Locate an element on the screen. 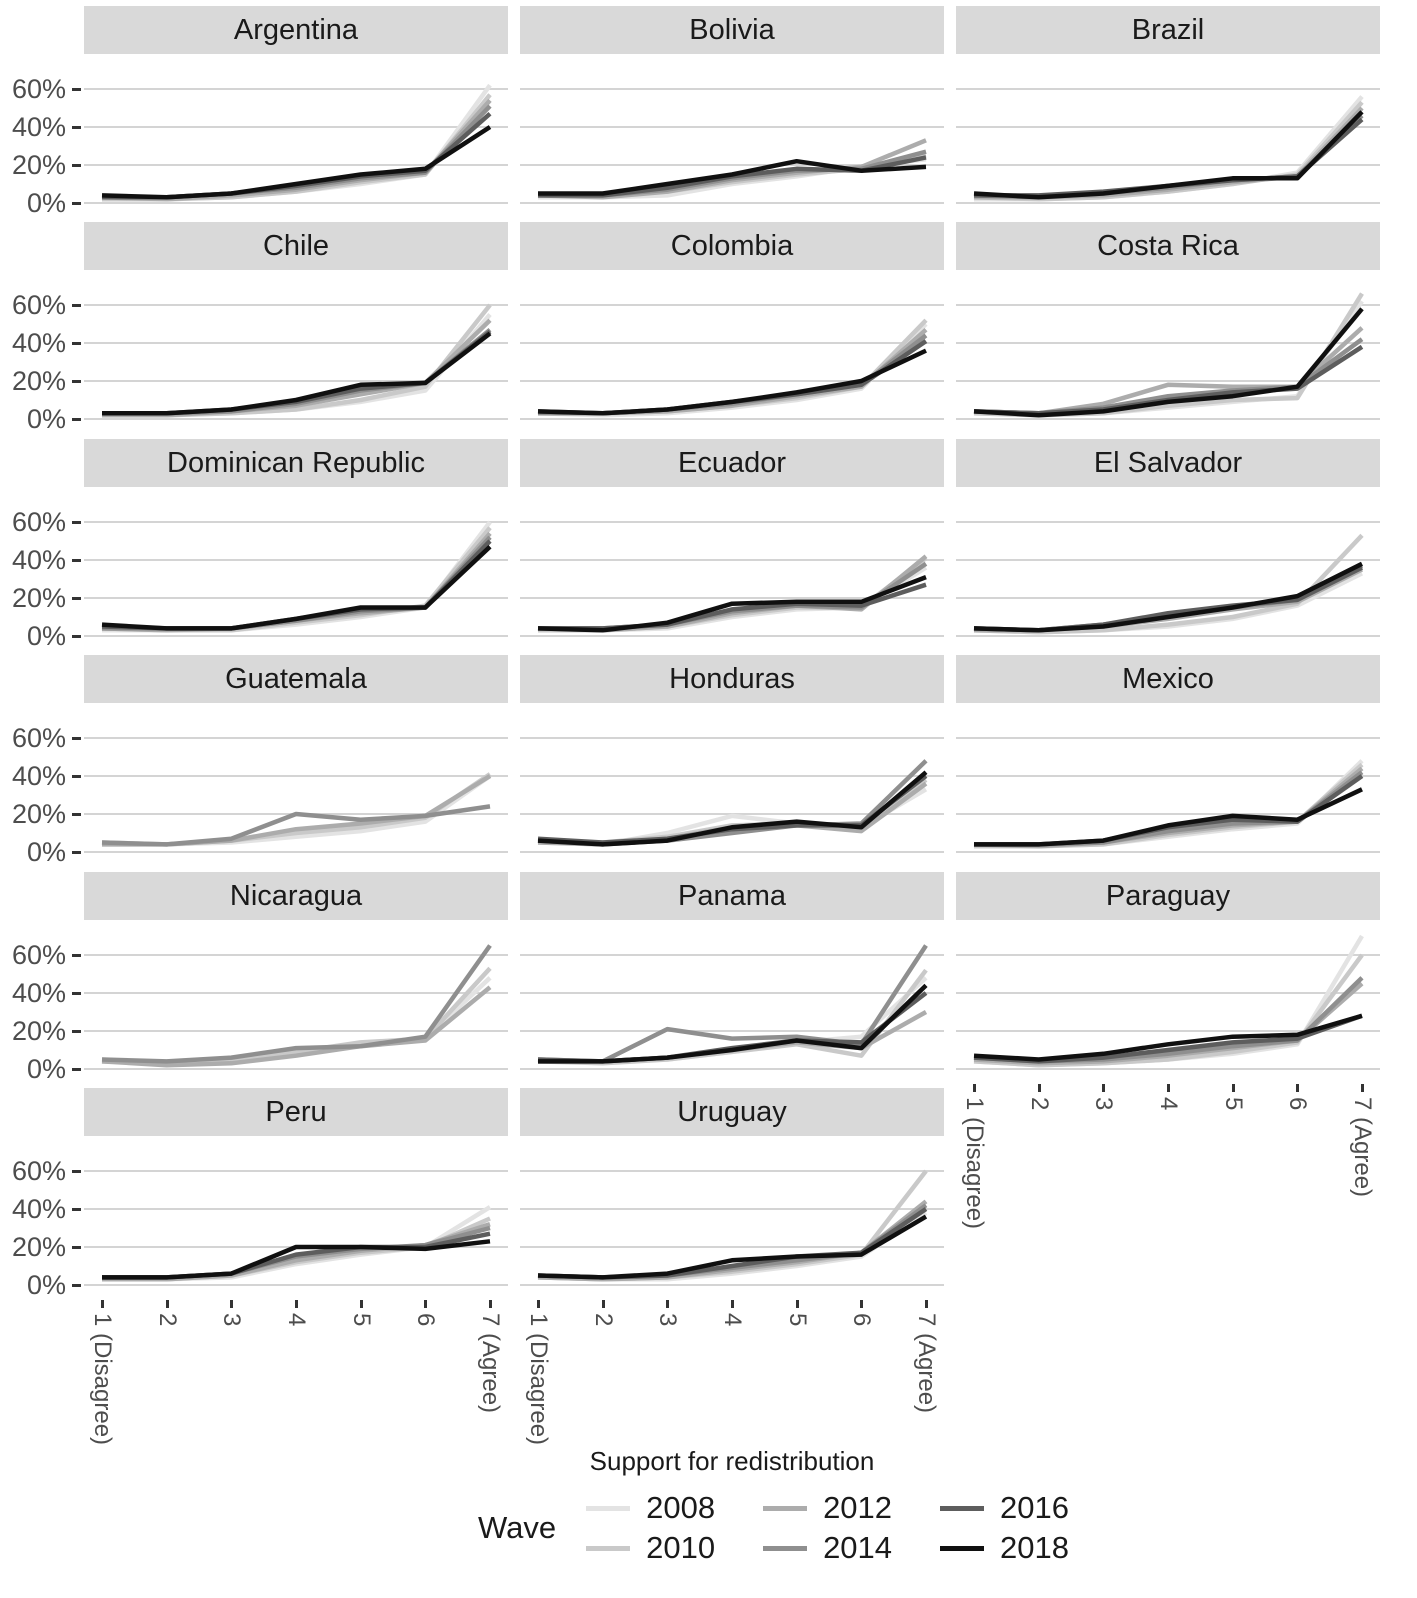 The image size is (1417, 1598). legend-label: 2008 is located at coordinates (681, 1507).